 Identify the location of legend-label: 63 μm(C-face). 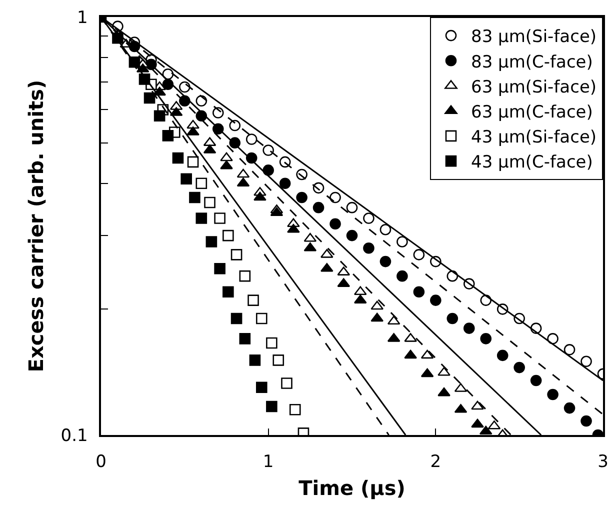
(532, 112).